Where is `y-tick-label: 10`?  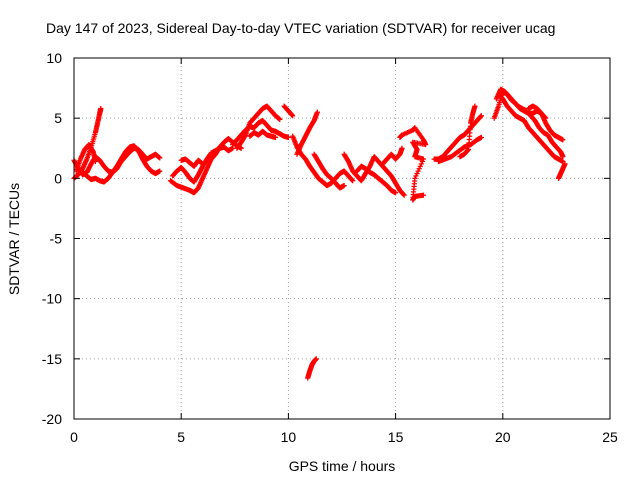 y-tick-label: 10 is located at coordinates (54, 58).